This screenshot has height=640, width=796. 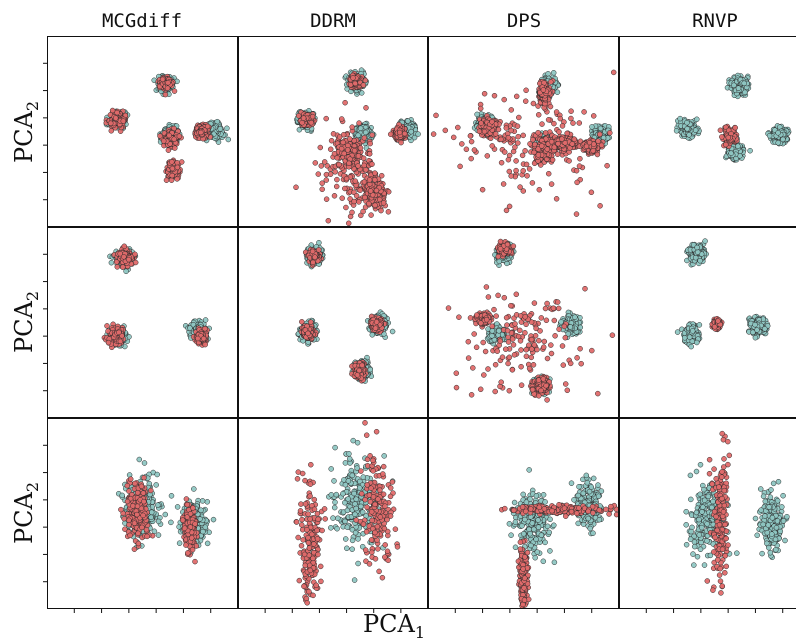 I want to click on panel-dps-row1, so click(x=523, y=131).